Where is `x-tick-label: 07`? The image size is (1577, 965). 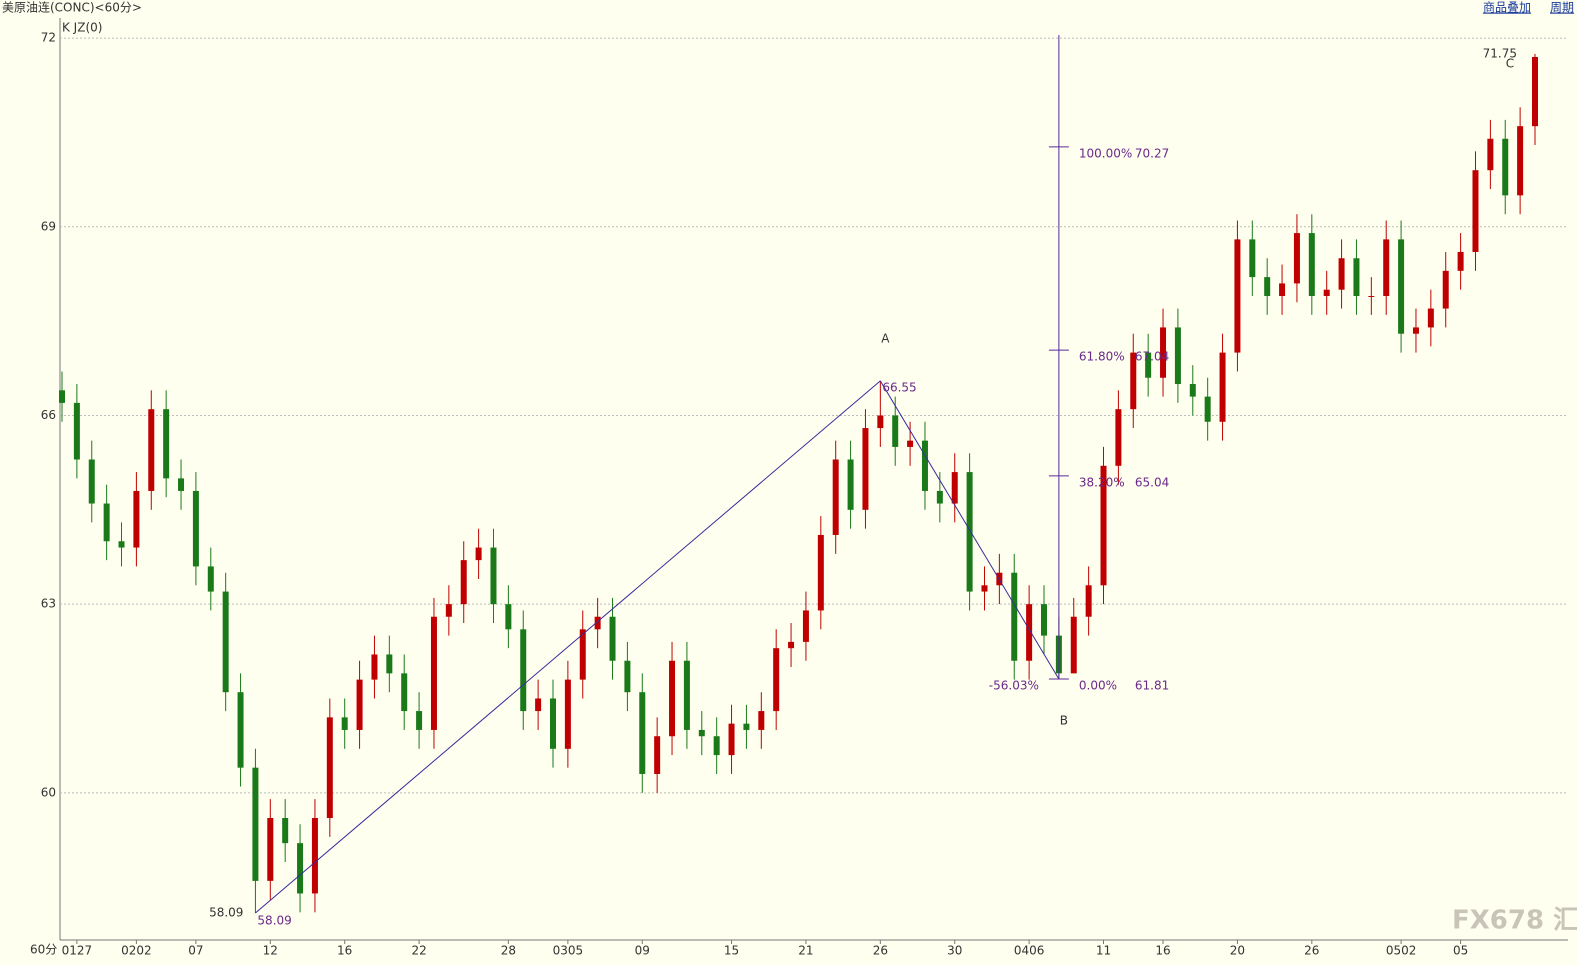
x-tick-label: 07 is located at coordinates (195, 951).